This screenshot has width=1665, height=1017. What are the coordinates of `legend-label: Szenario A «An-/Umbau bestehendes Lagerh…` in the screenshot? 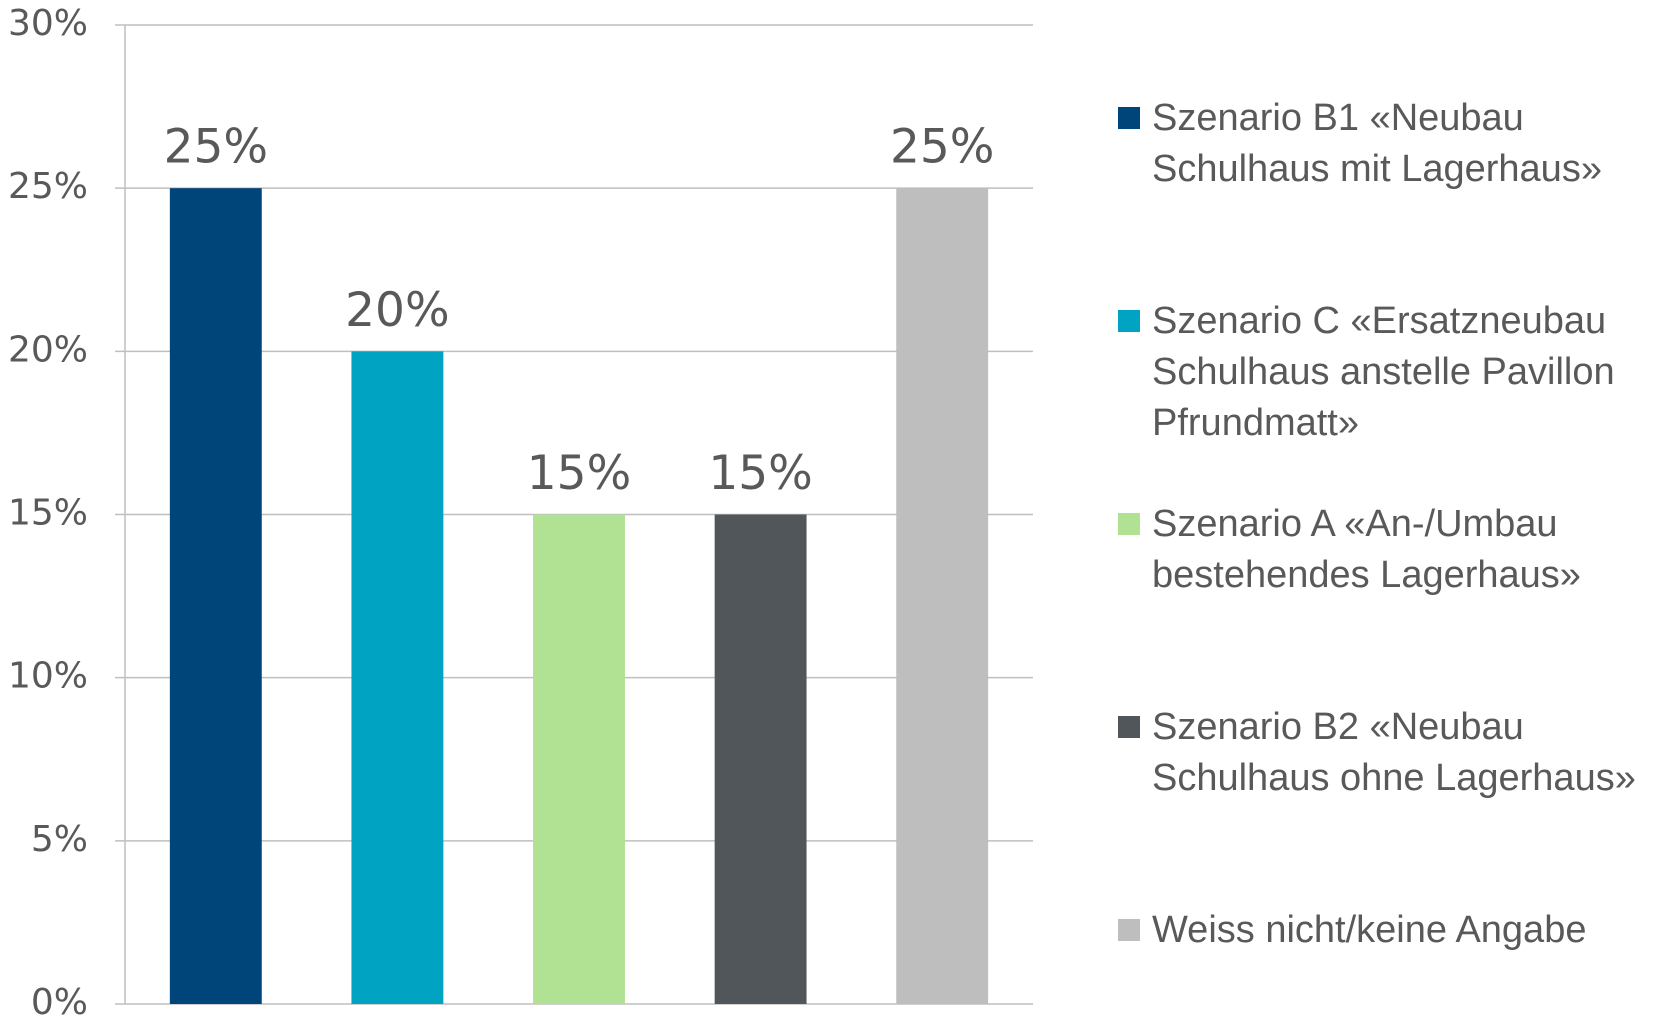 It's located at (1366, 549).